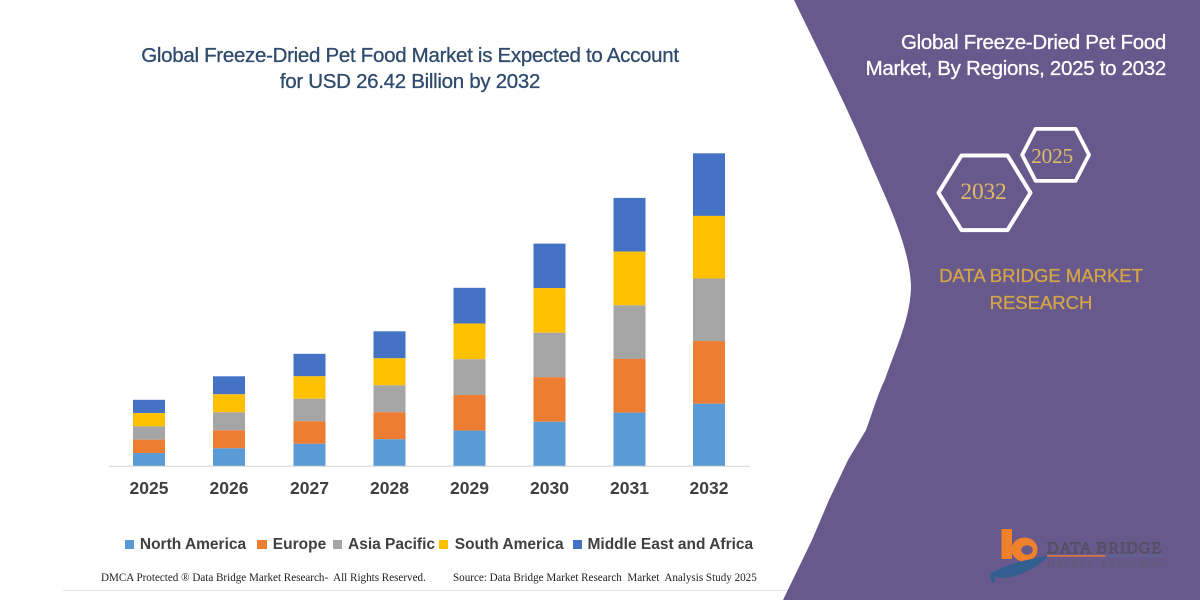 The image size is (1200, 600). Describe the element at coordinates (1104, 548) in the screenshot. I see `svg-text: DATA BRIDGE` at that location.